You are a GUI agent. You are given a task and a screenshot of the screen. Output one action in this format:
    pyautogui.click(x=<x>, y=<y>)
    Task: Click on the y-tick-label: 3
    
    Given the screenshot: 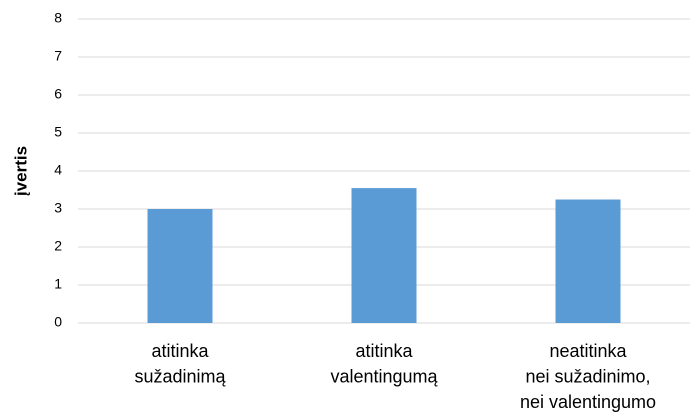 What is the action you would take?
    pyautogui.click(x=58, y=208)
    